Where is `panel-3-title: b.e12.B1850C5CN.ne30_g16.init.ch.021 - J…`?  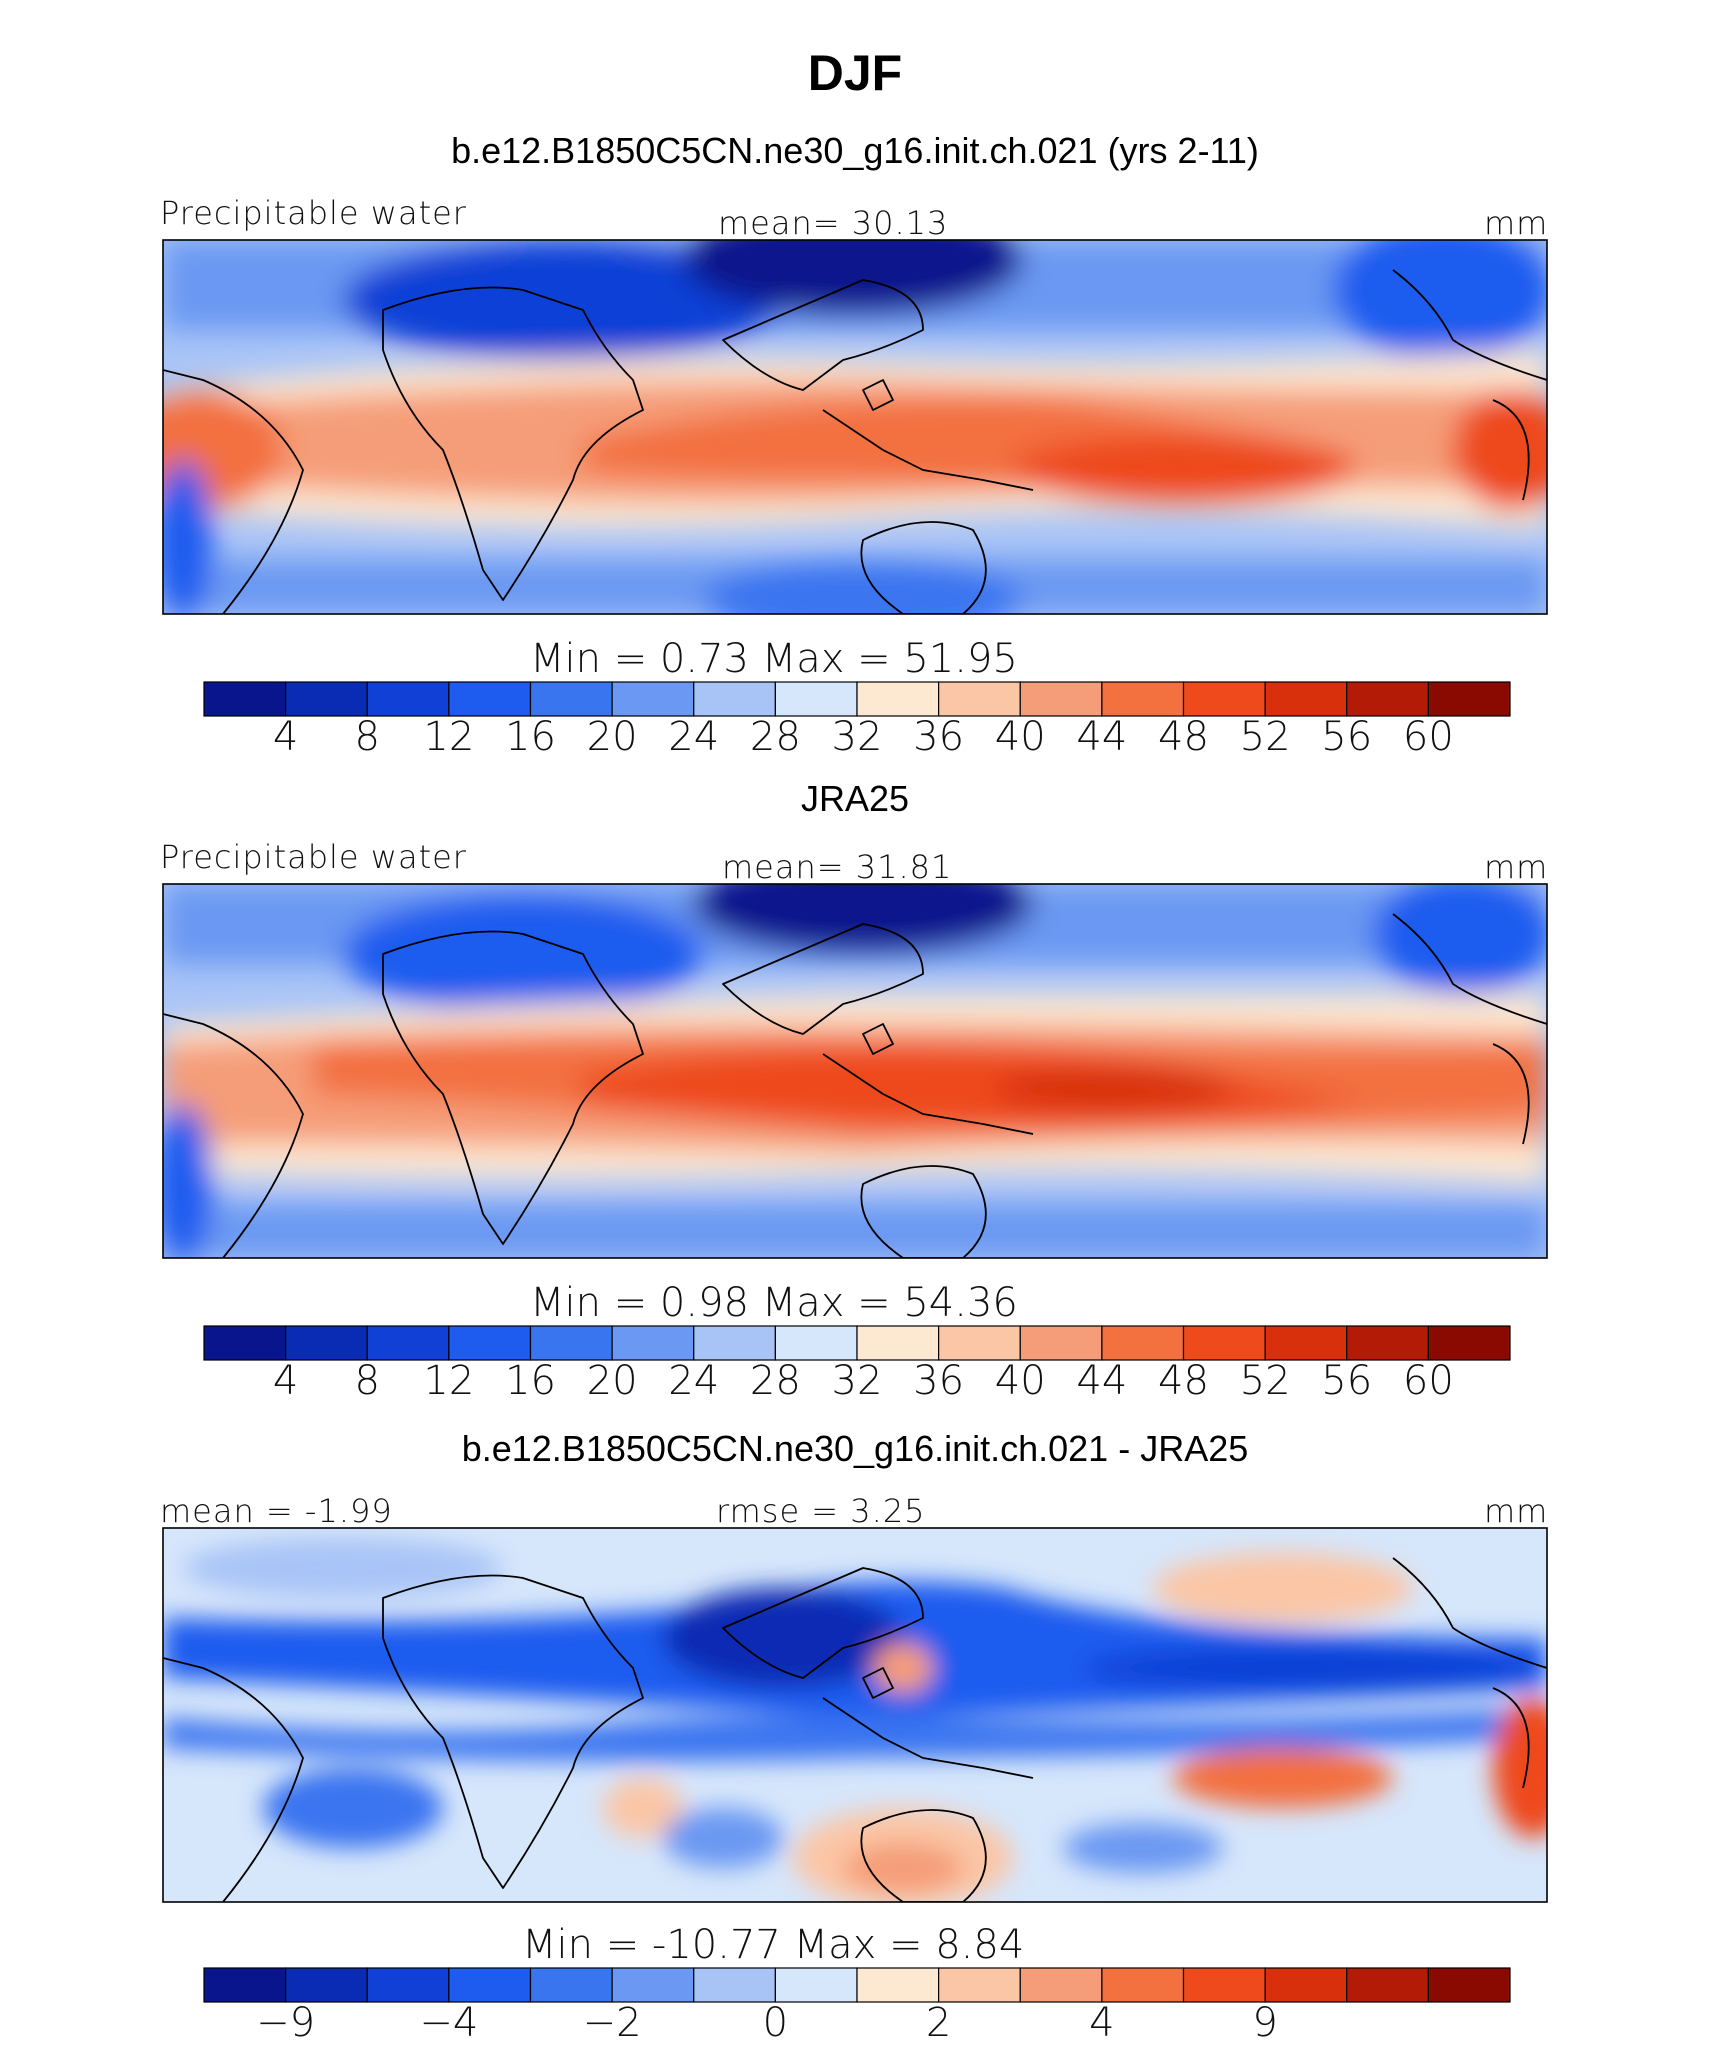
panel-3-title: b.e12.B1850C5CN.ne30_g16.init.ch.021 - J… is located at coordinates (855, 1448).